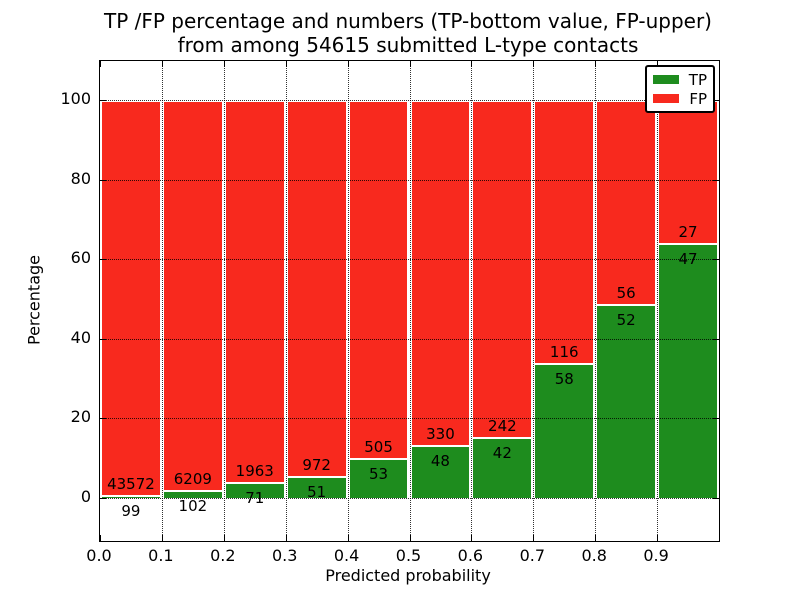  I want to click on x-tick-label: 0.7, so click(532, 555).